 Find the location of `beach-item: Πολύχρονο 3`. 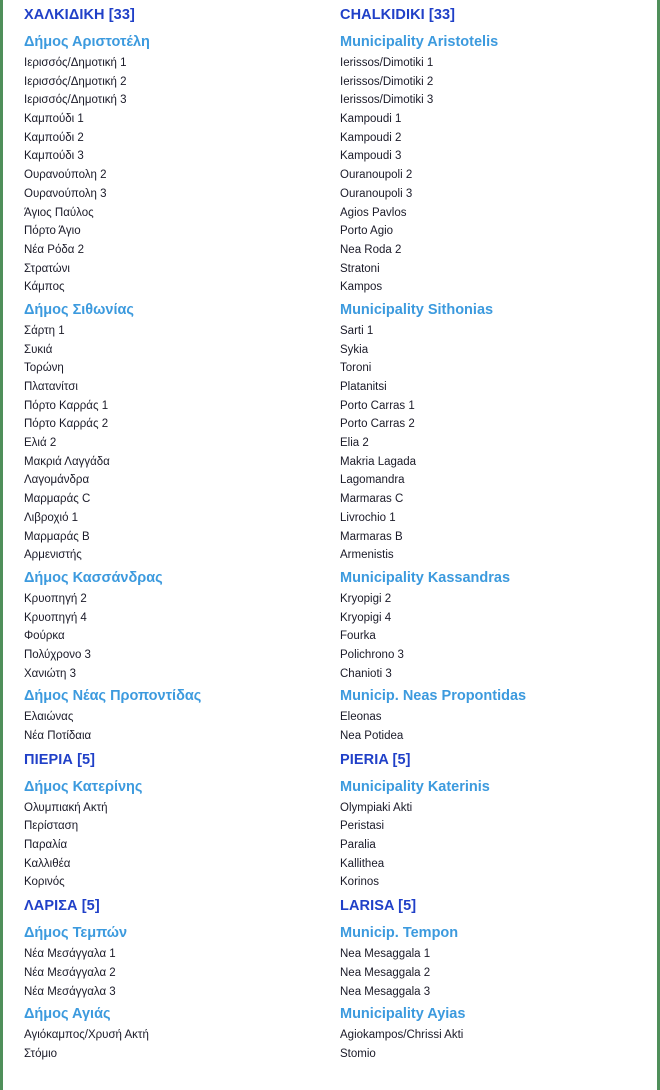

beach-item: Πολύχρονο 3 is located at coordinates (57, 654).